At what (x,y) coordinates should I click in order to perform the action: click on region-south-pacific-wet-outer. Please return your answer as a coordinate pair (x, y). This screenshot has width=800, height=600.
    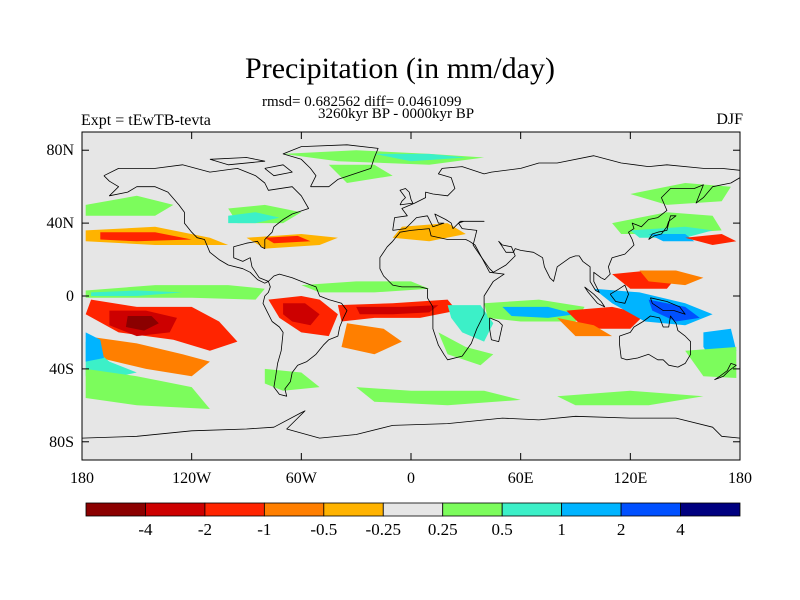
    Looking at the image, I should click on (147, 388).